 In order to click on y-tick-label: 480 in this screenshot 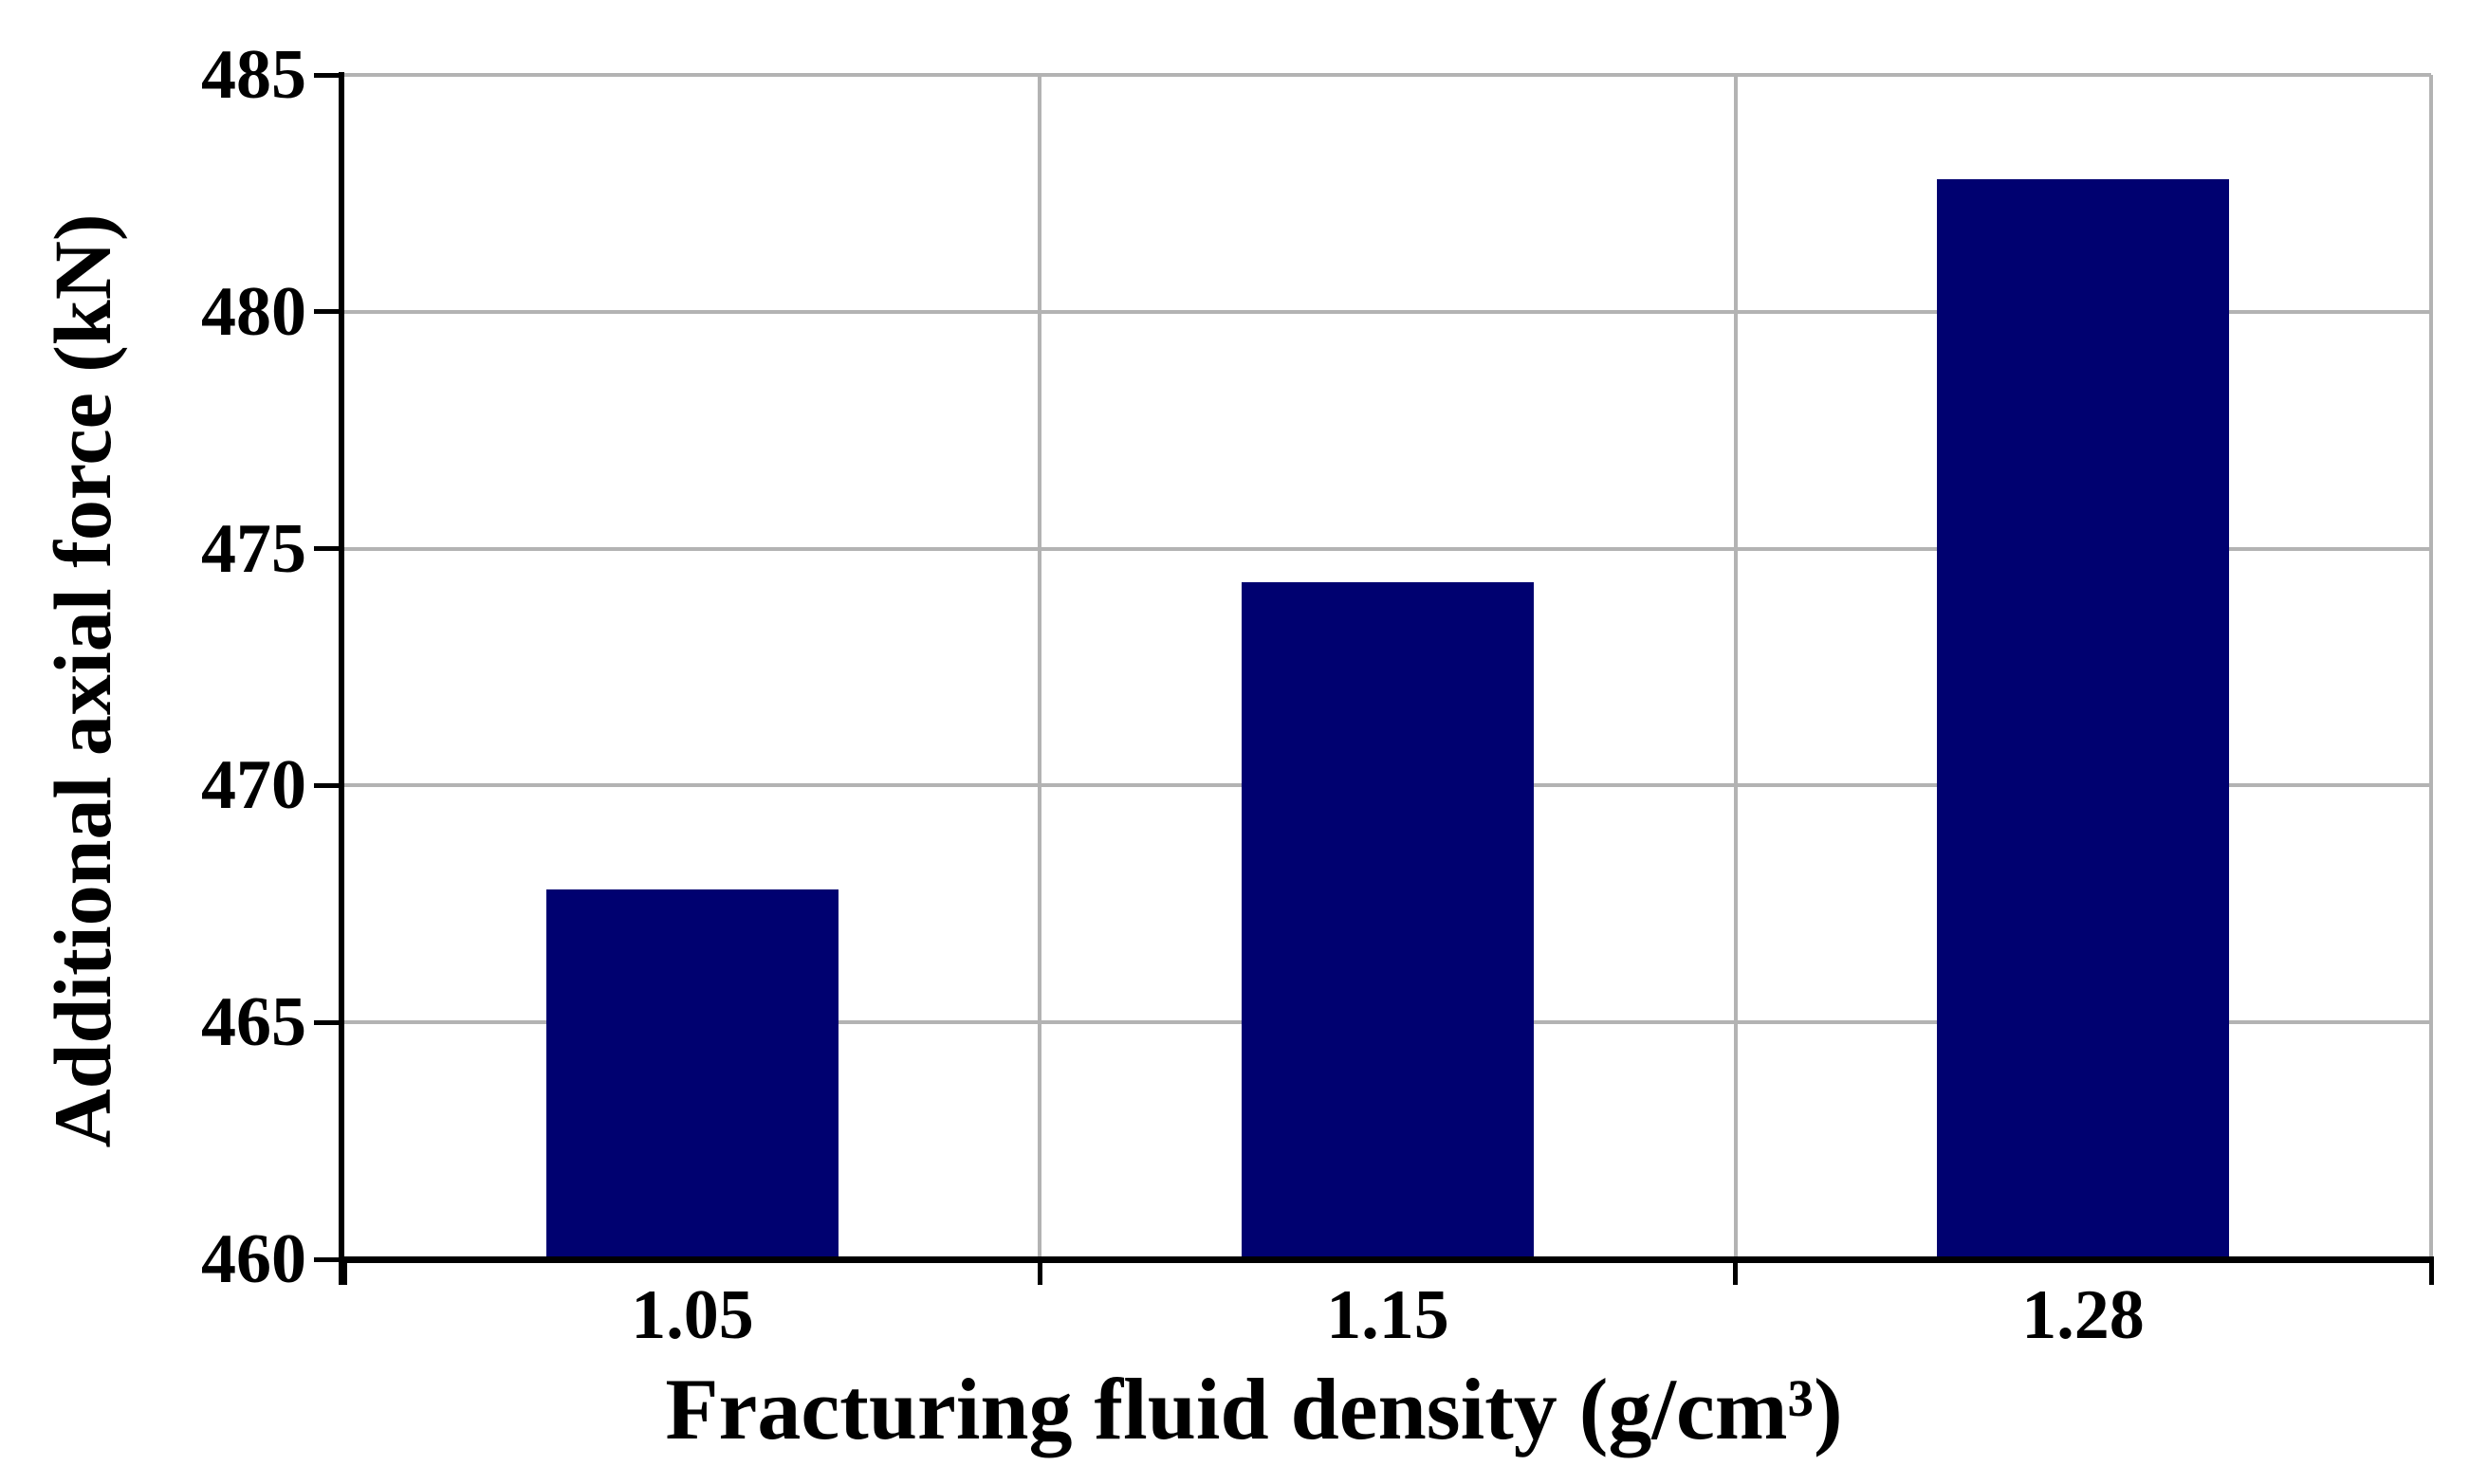, I will do `click(254, 311)`.